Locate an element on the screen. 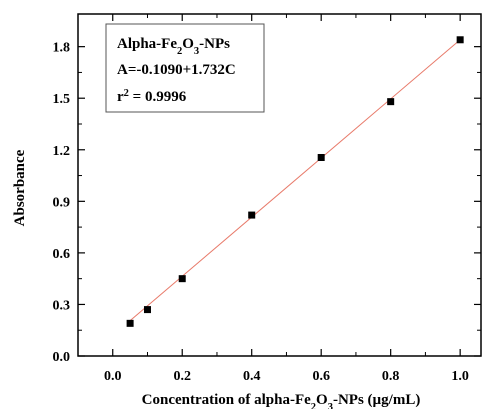  x-tick-label: 0.2 is located at coordinates (182, 376).